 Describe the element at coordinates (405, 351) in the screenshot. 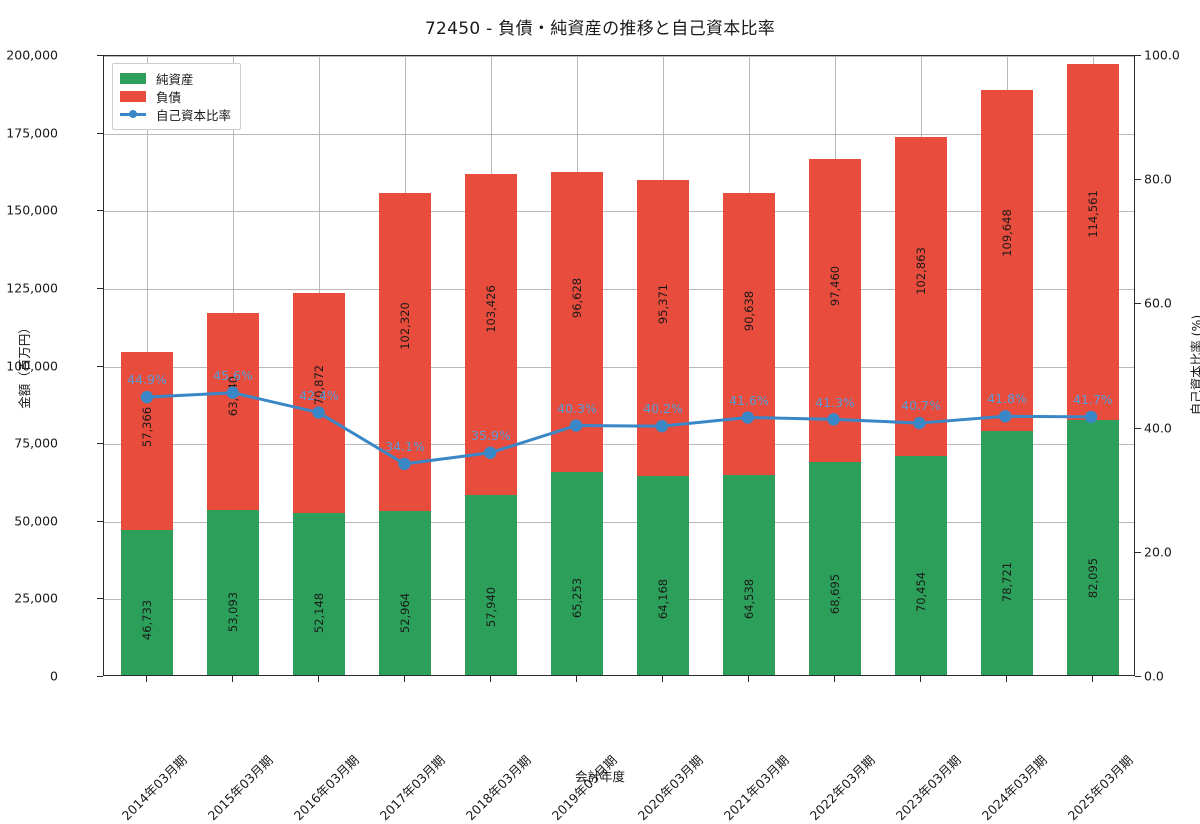

I see `bar-segment-liability: 102,320` at that location.